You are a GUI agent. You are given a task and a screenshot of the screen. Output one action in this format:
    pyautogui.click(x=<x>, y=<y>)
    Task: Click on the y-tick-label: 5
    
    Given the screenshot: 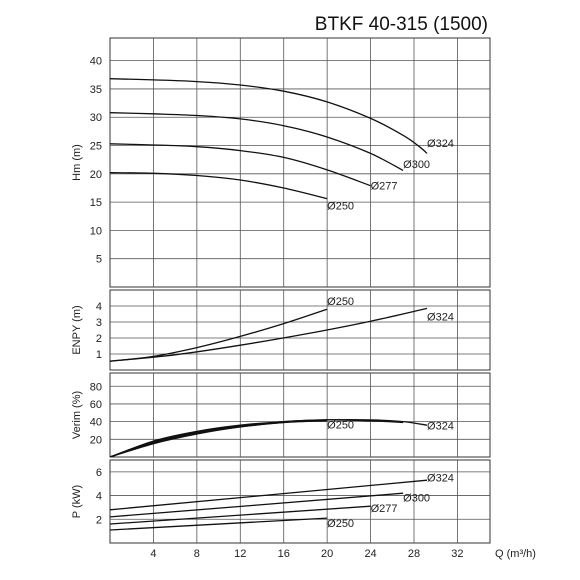 What is the action you would take?
    pyautogui.click(x=99, y=260)
    